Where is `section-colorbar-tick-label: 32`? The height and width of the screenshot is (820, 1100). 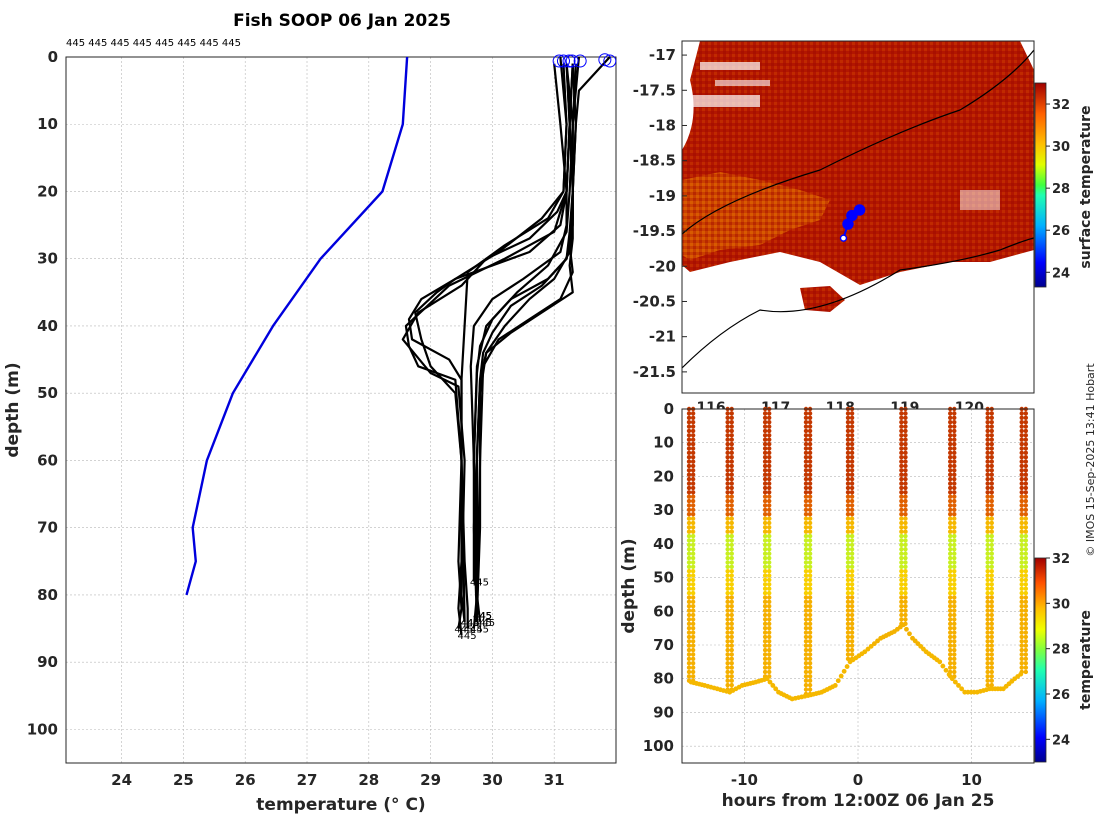 section-colorbar-tick-label: 32 is located at coordinates (1061, 559).